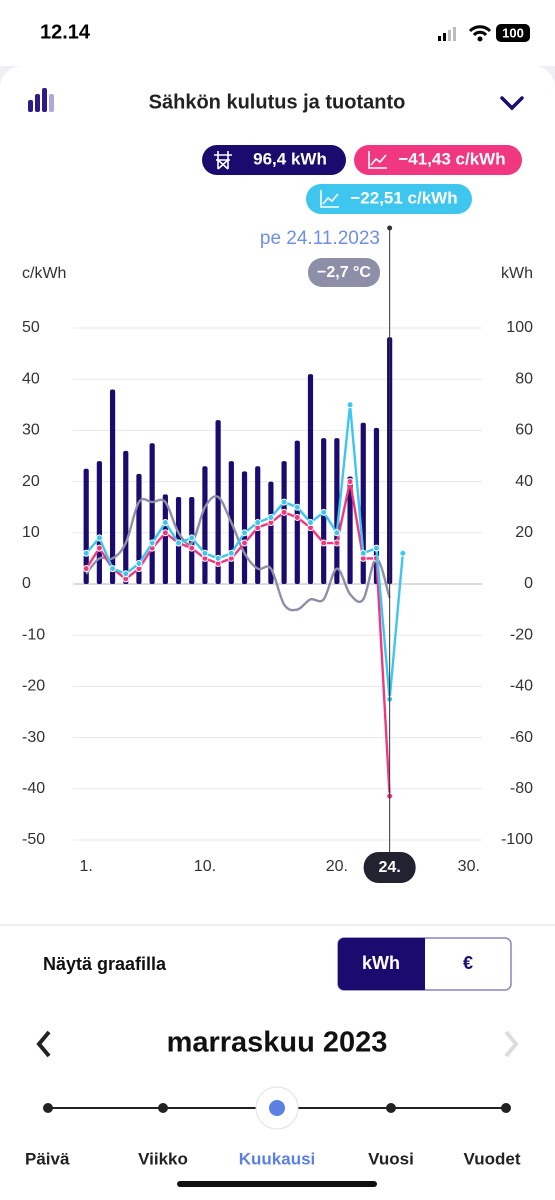  Describe the element at coordinates (205, 866) in the screenshot. I see `x-tick-label: 10.` at that location.